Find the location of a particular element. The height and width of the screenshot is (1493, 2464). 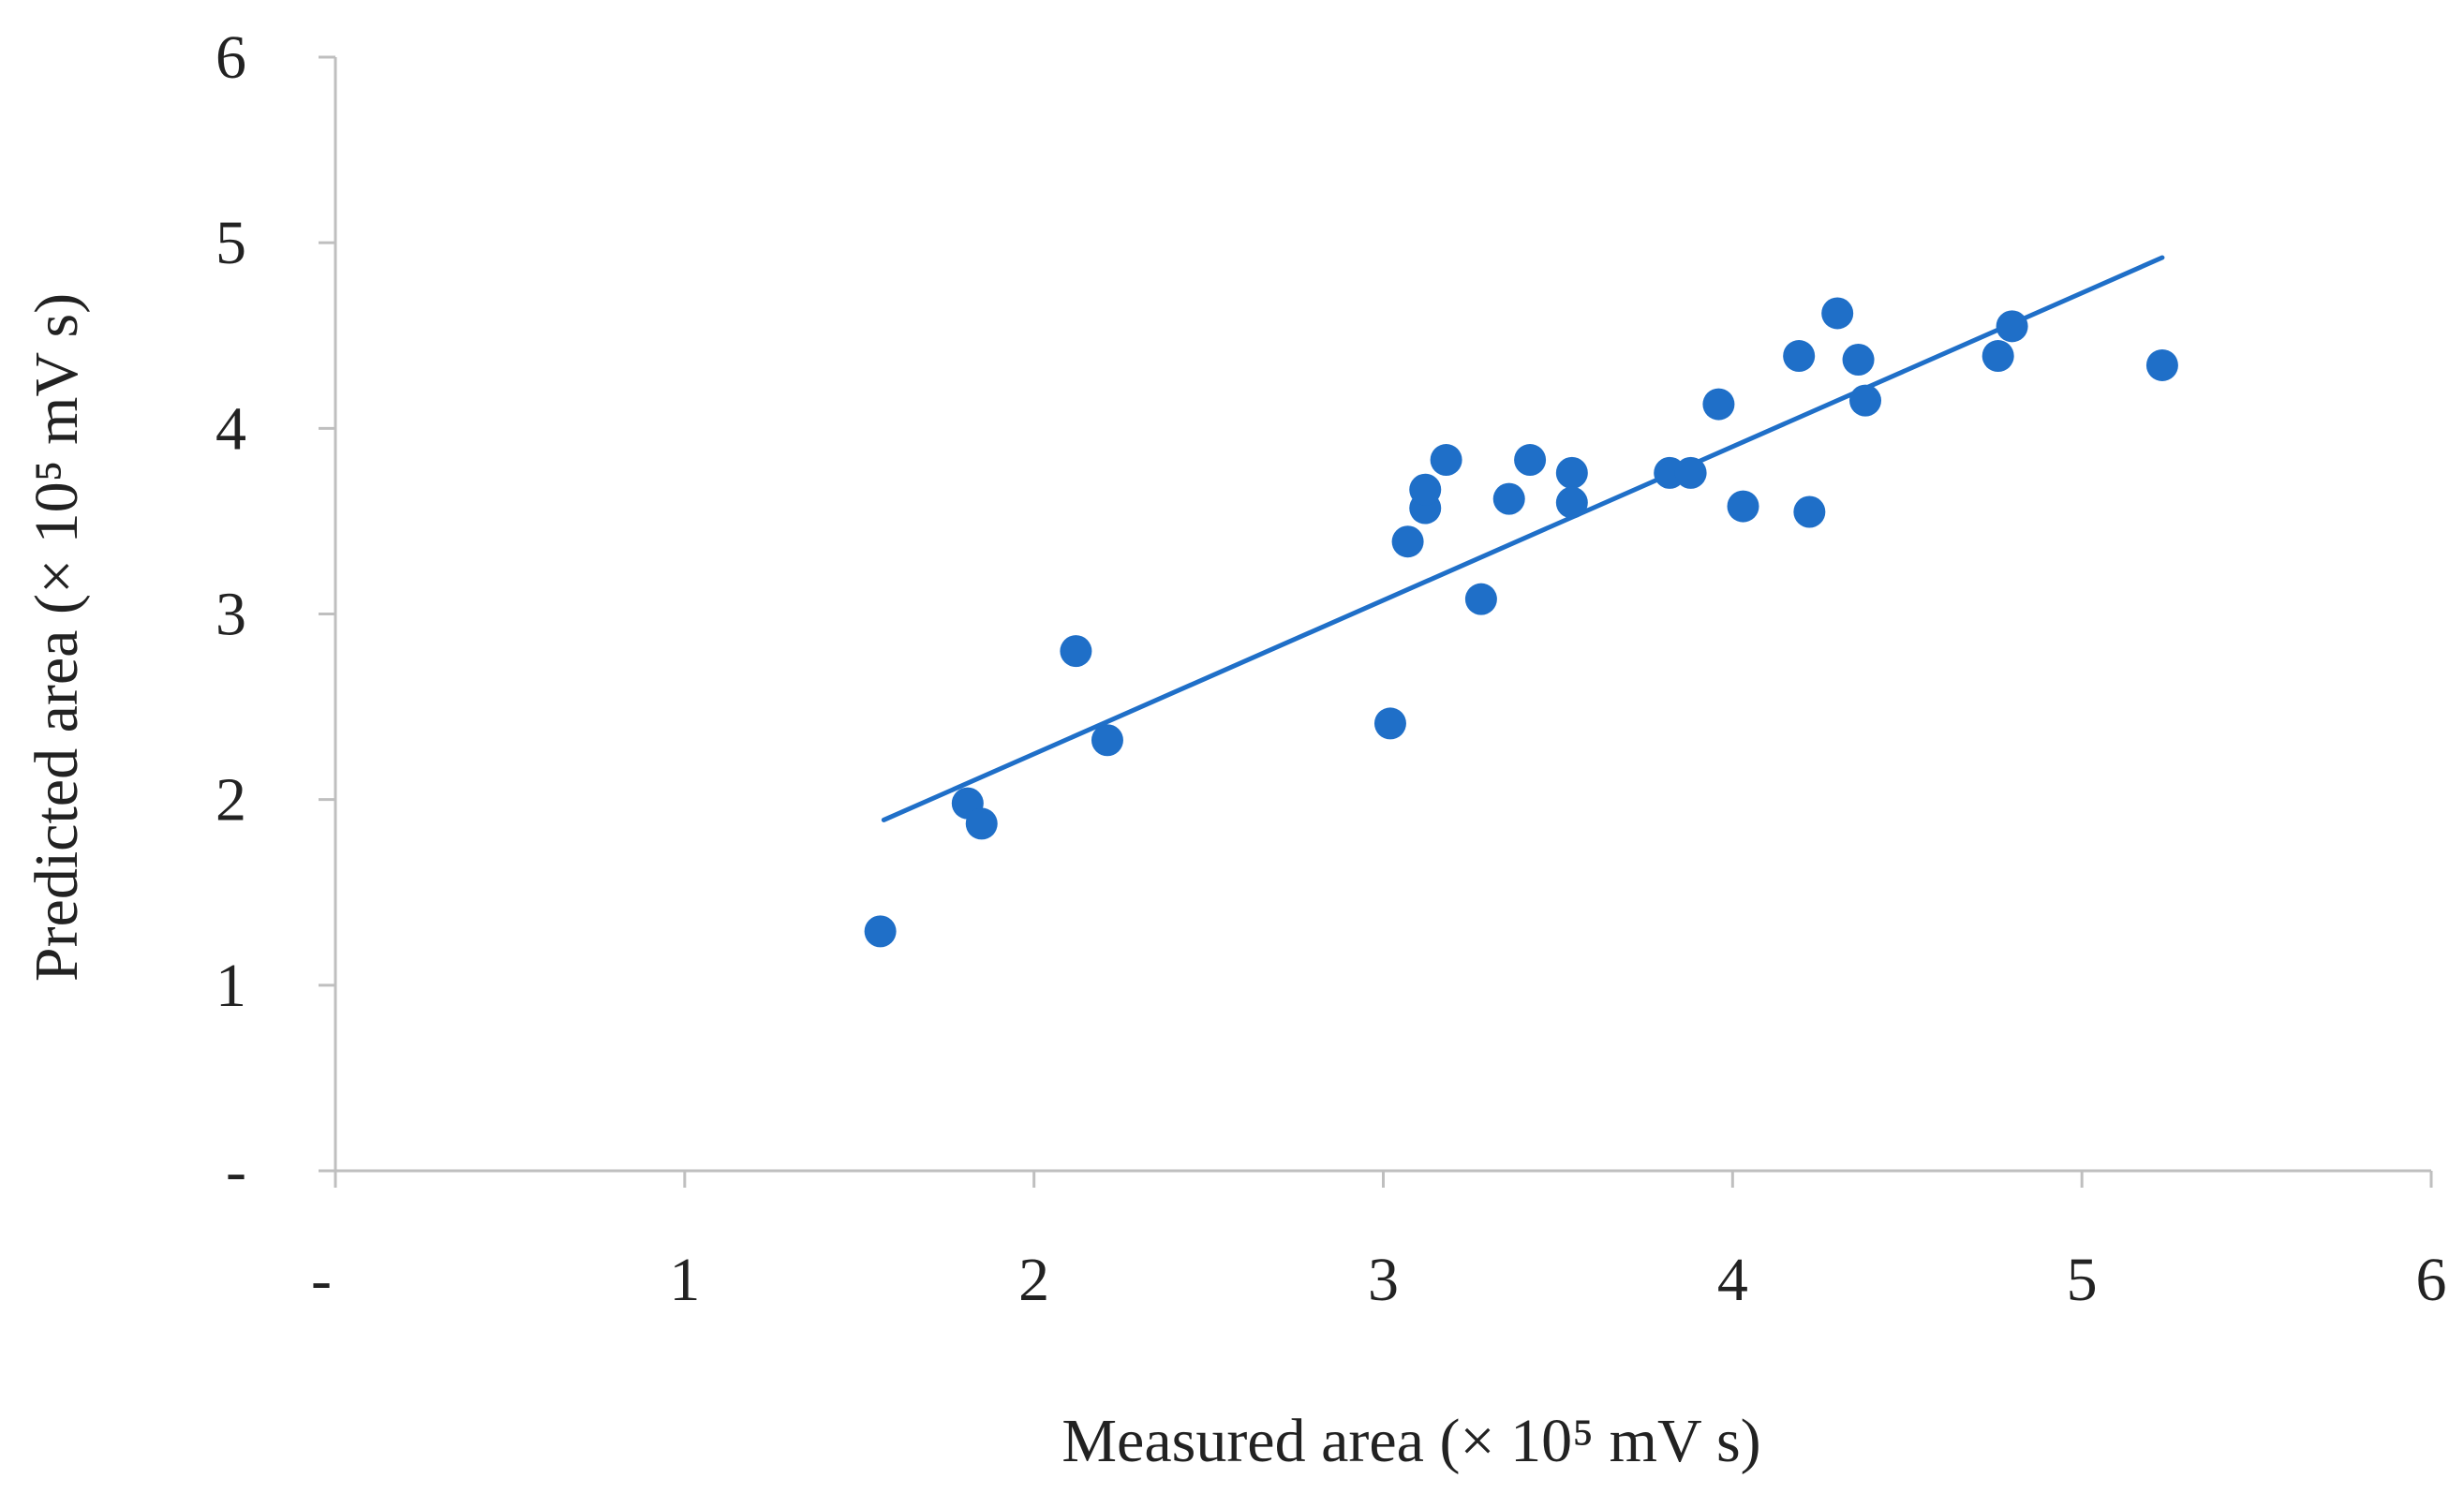

x-tick-label: 1 is located at coordinates (684, 1280).